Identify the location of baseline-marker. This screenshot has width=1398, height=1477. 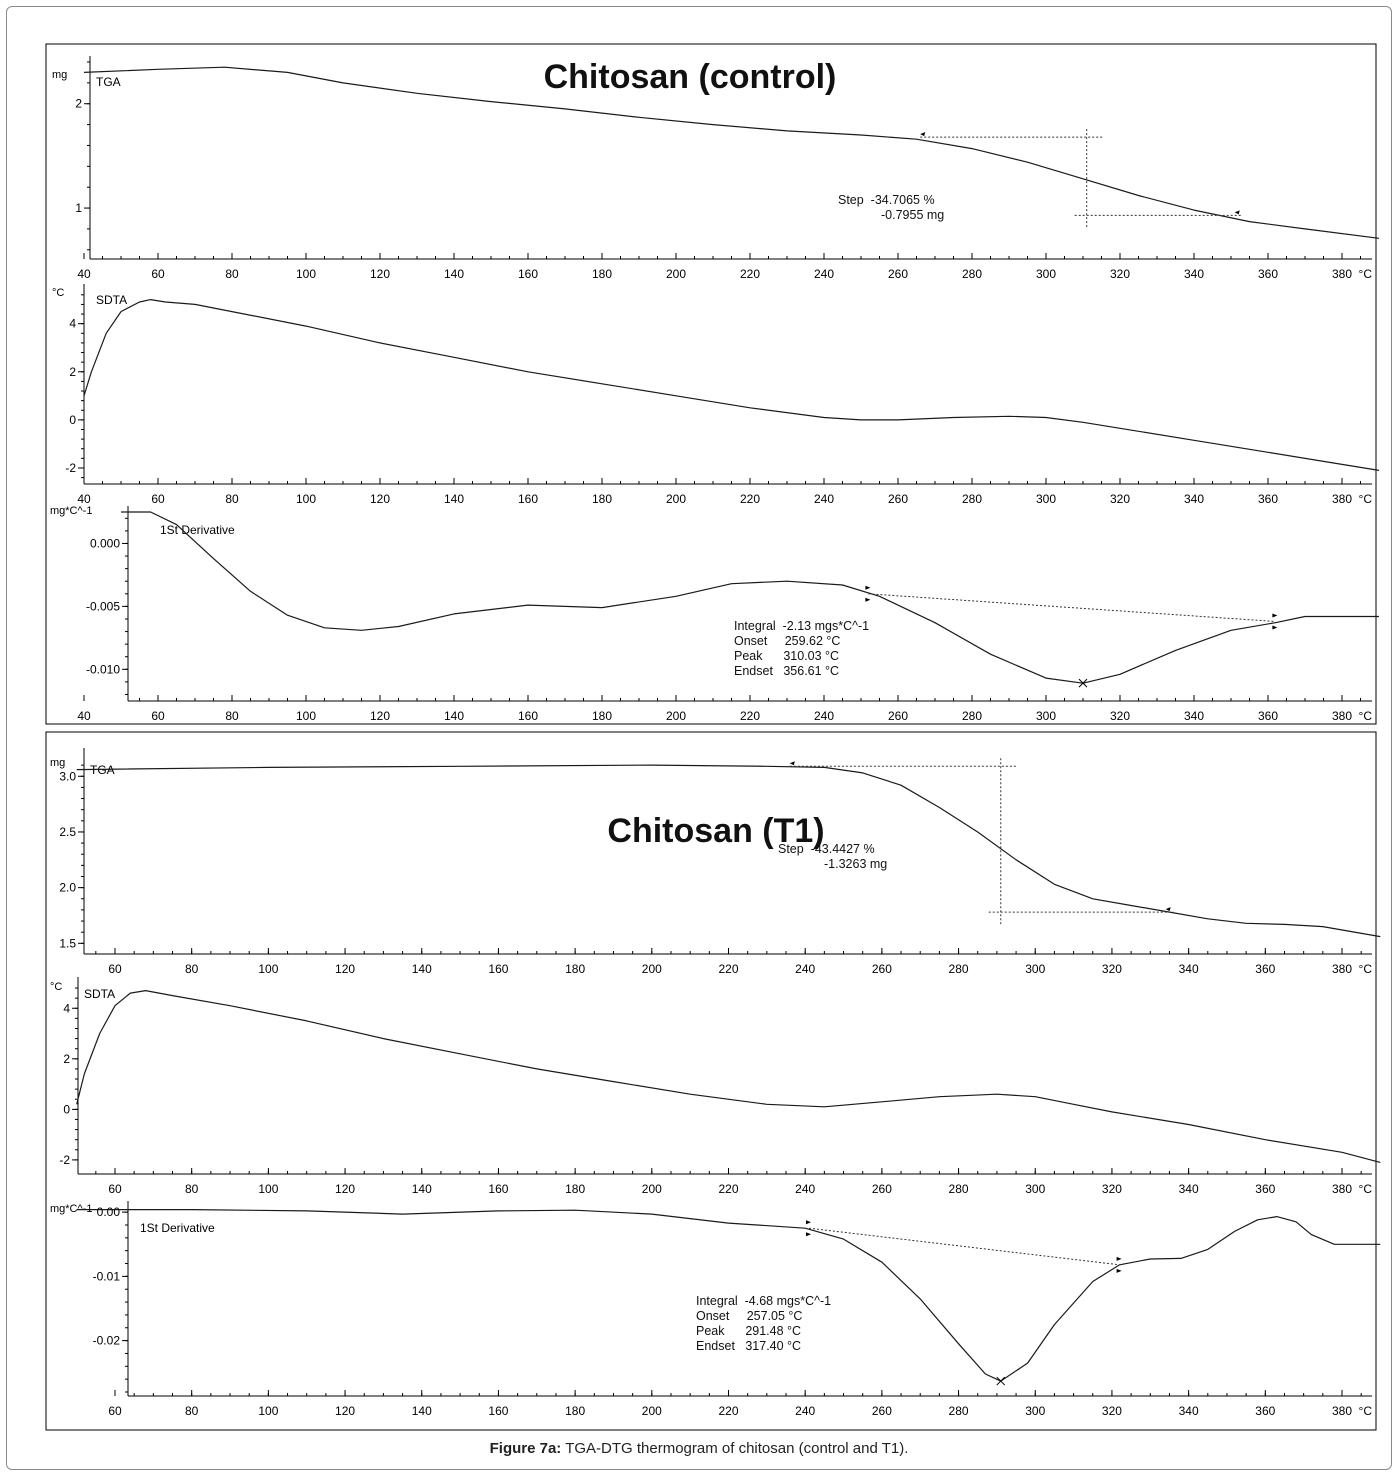
(809, 1228).